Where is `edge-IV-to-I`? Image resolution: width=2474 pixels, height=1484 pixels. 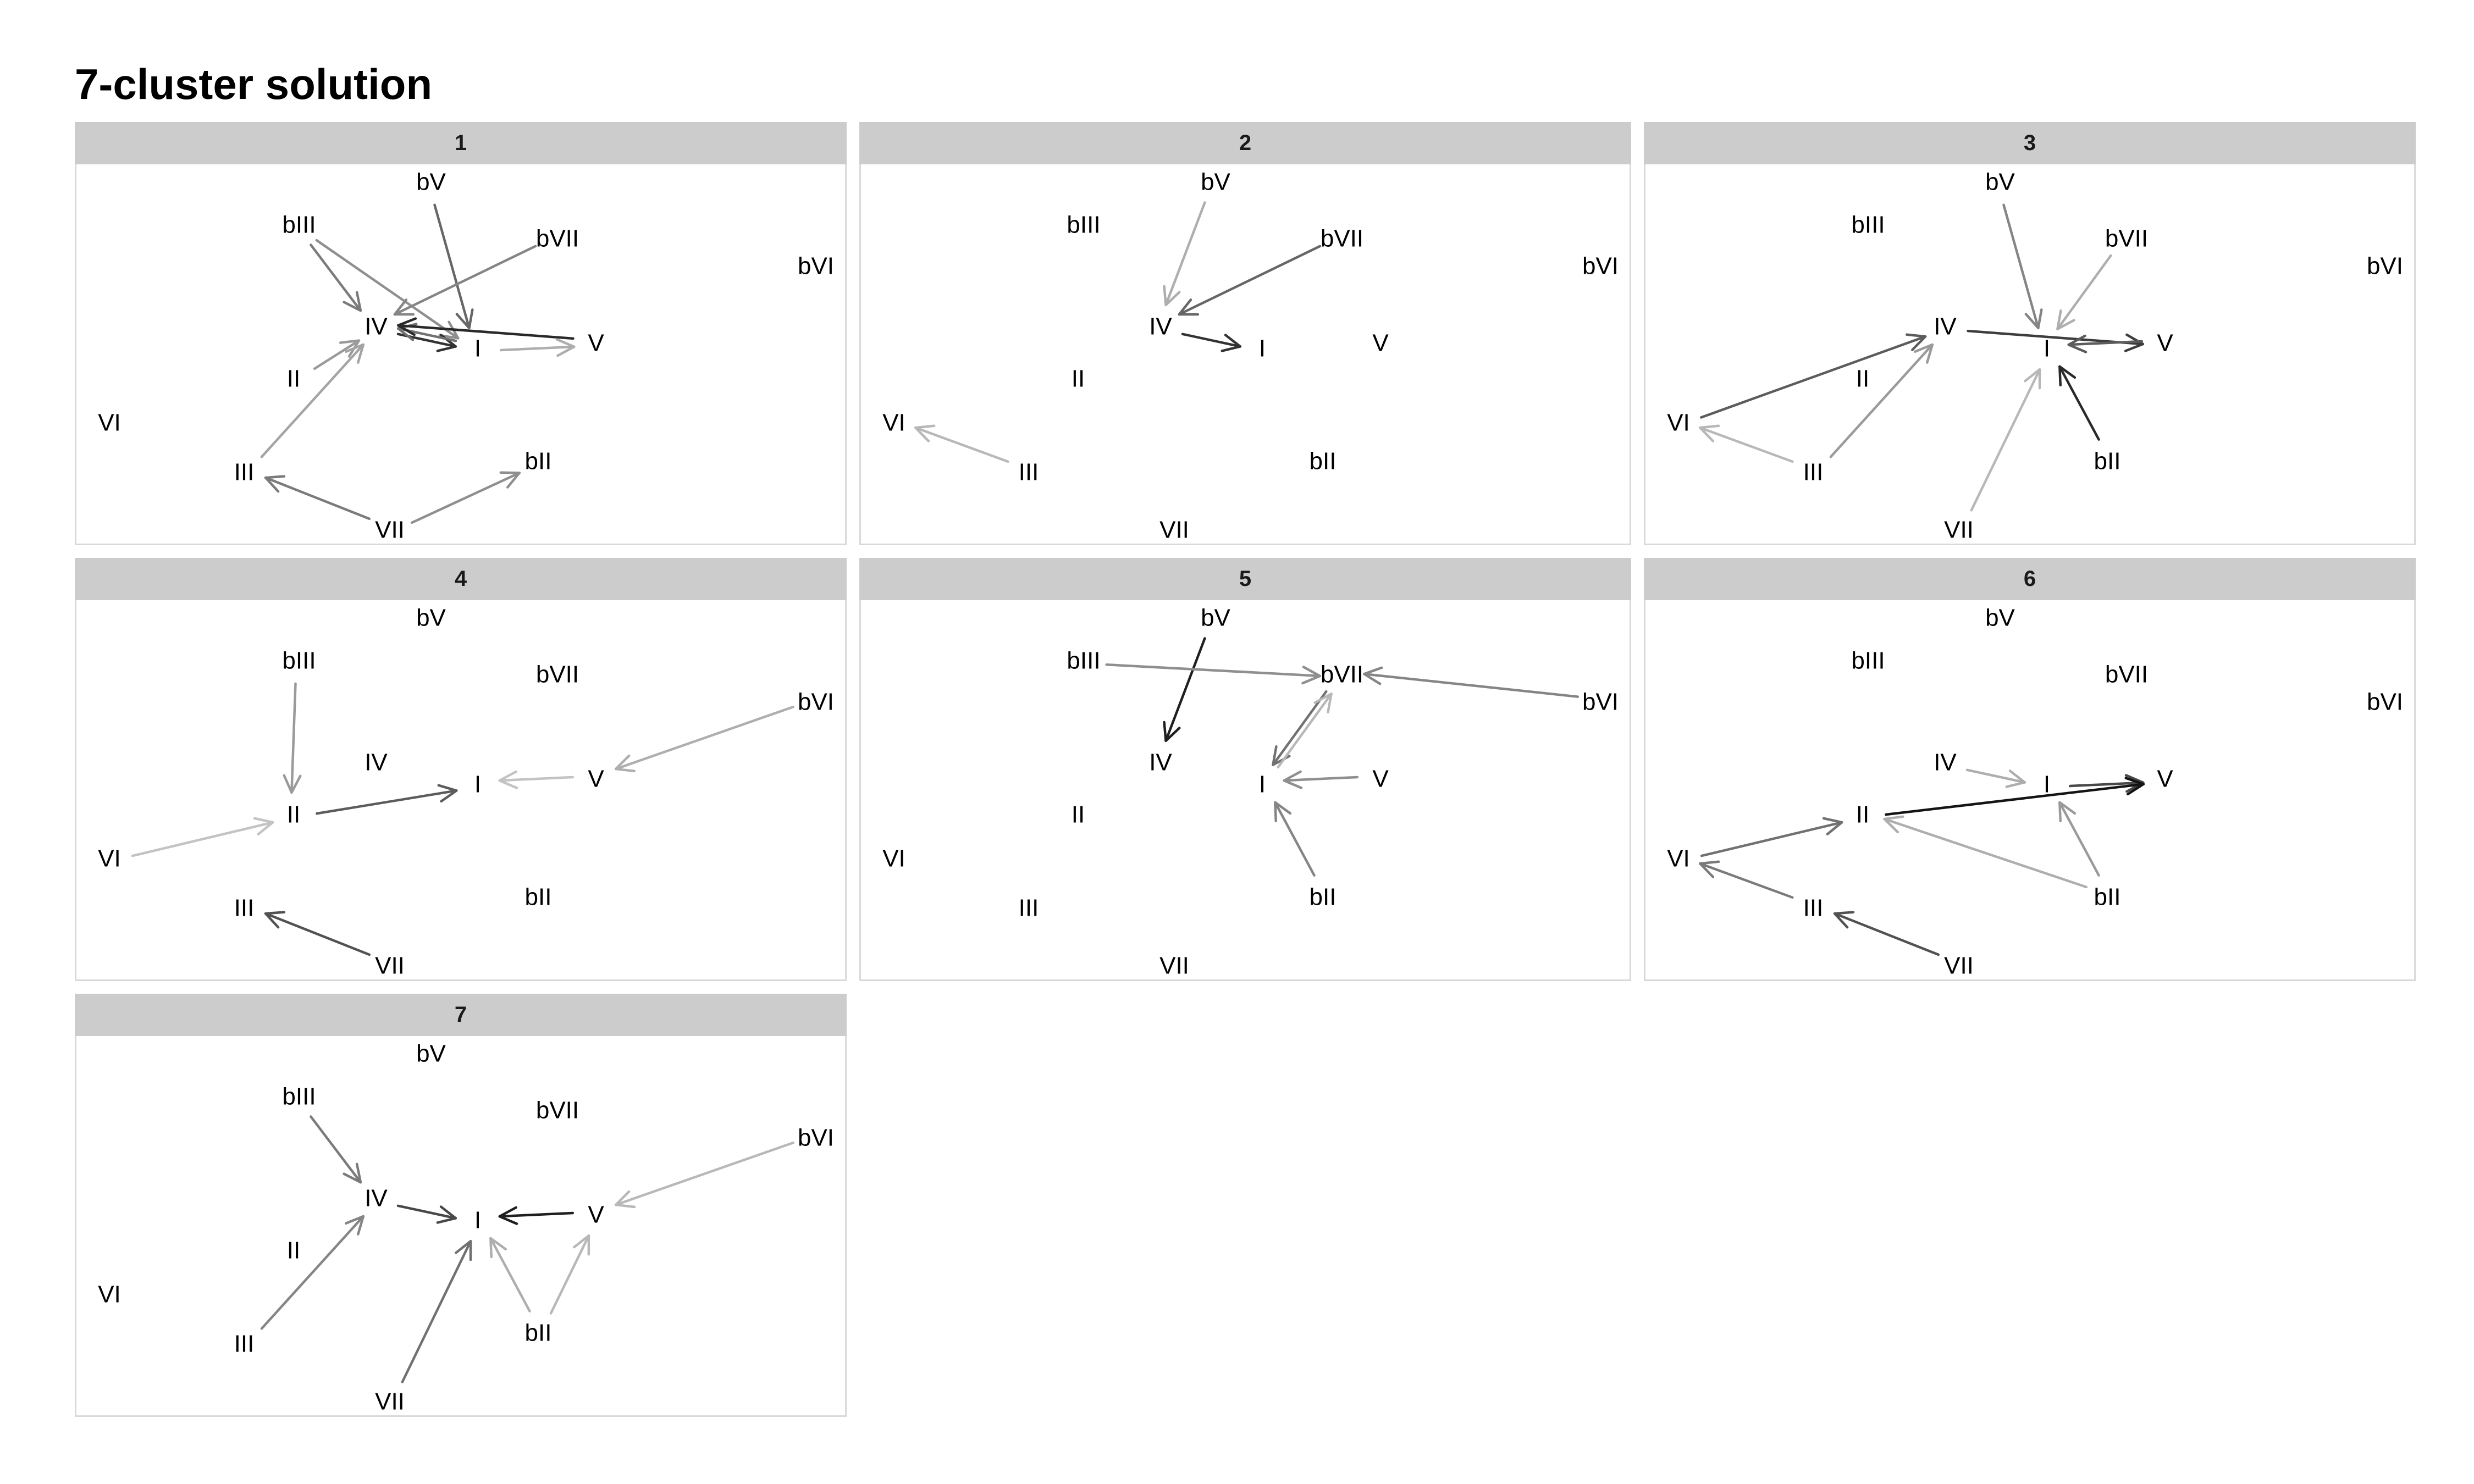
edge-IV-to-I is located at coordinates (1996, 778).